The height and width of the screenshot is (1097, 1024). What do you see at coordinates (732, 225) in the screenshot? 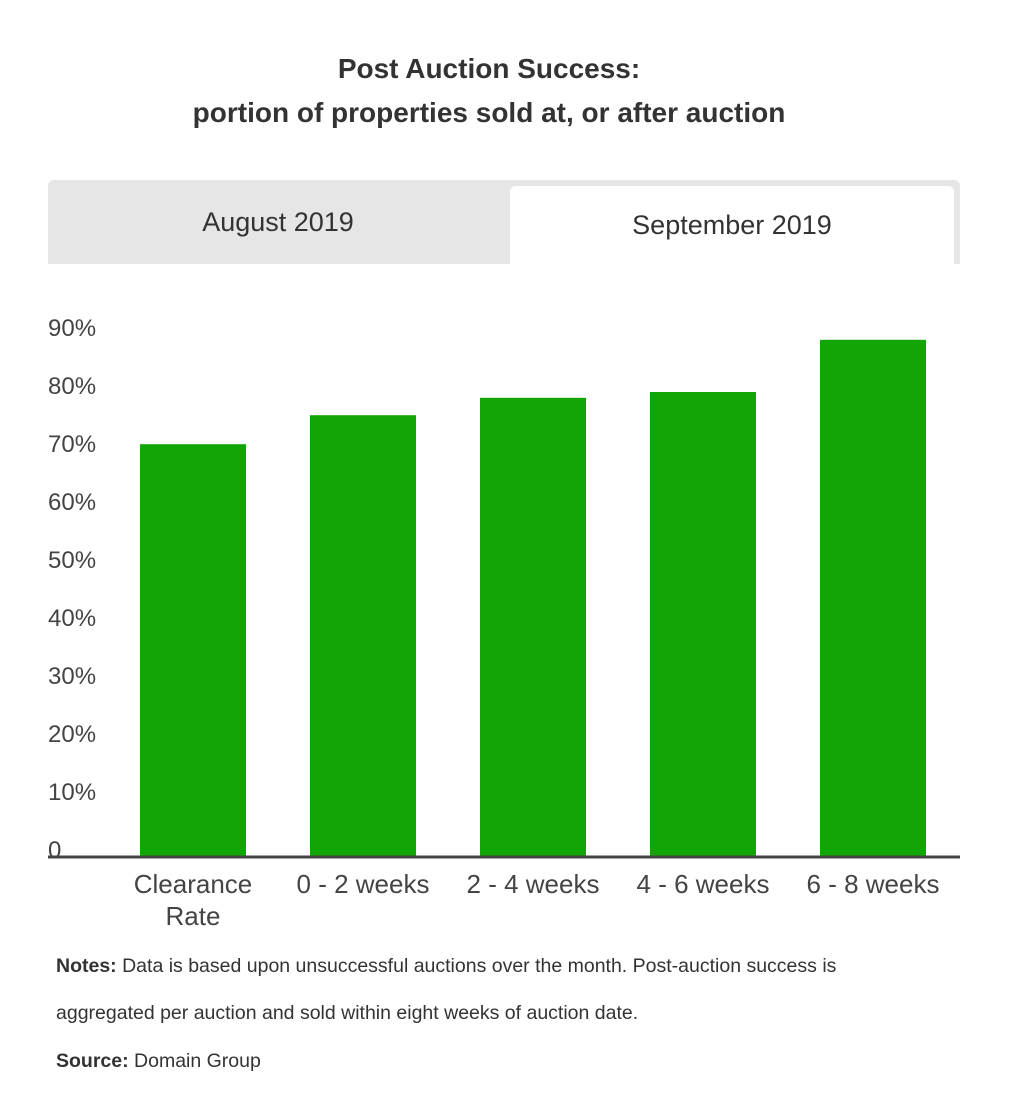
I see `tab-september-2019: September 2019` at bounding box center [732, 225].